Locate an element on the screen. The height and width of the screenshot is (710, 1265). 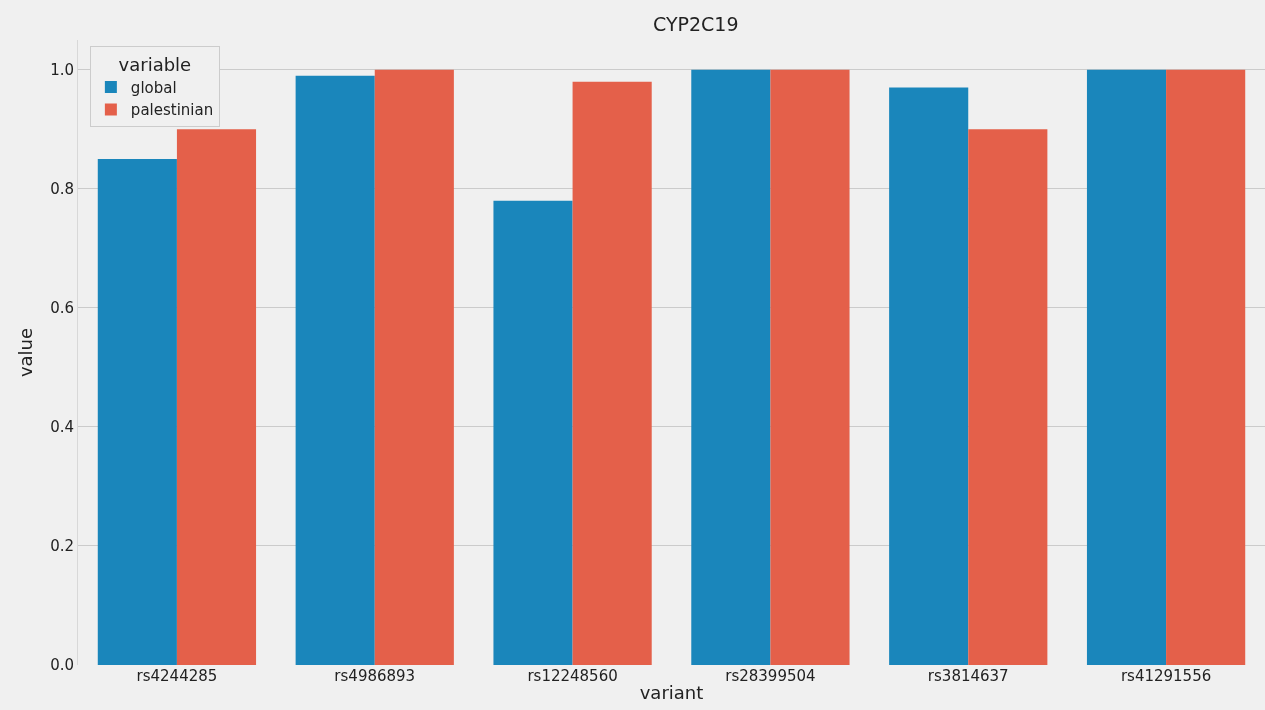
y-tick-label: 1.0 is located at coordinates (62, 70).